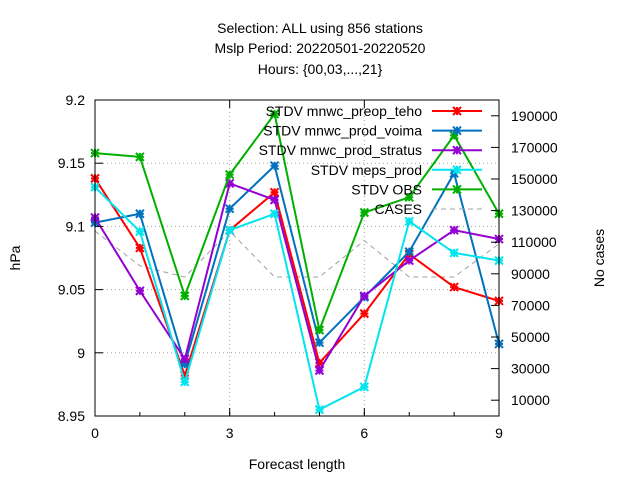 The image size is (640, 480). I want to click on y-tick-label: 9.15, so click(71, 163).